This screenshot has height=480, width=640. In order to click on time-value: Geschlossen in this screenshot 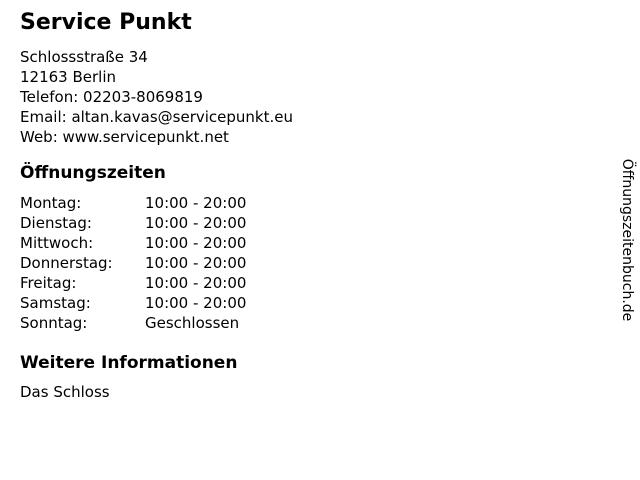, I will do `click(192, 323)`.